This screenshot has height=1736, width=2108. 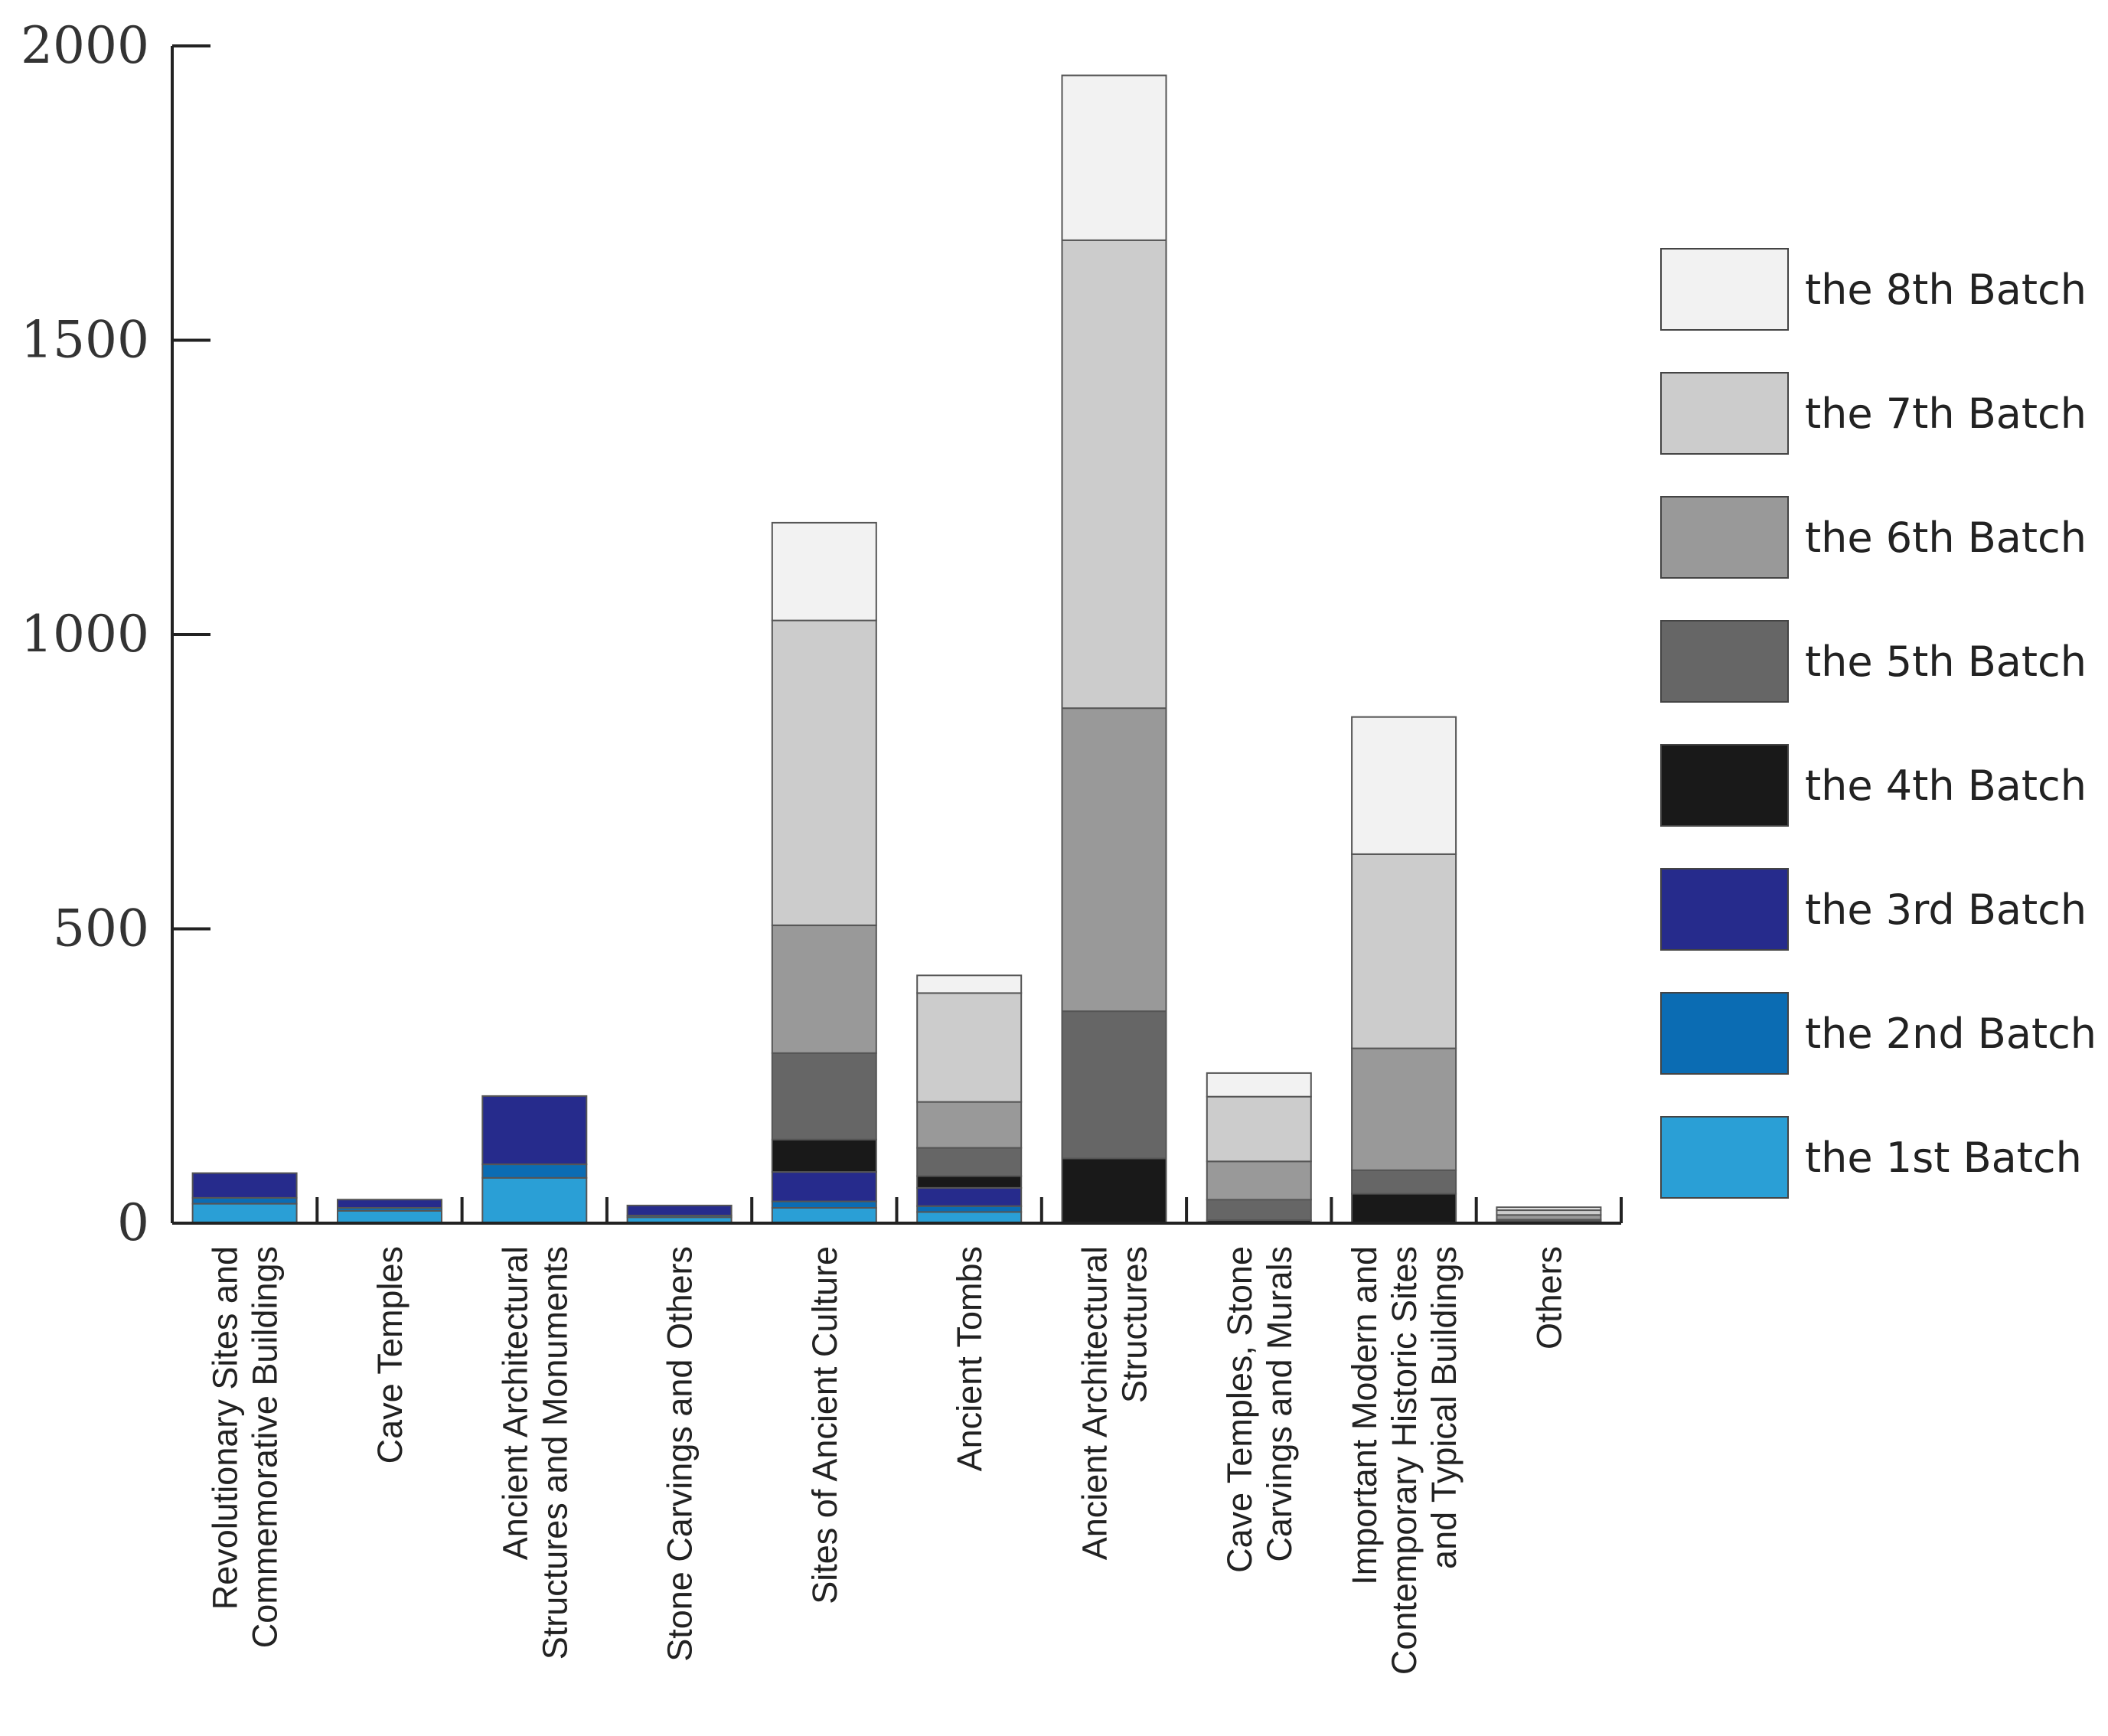 I want to click on category-label-4: Sites of Ancient Culture, so click(x=824, y=1425).